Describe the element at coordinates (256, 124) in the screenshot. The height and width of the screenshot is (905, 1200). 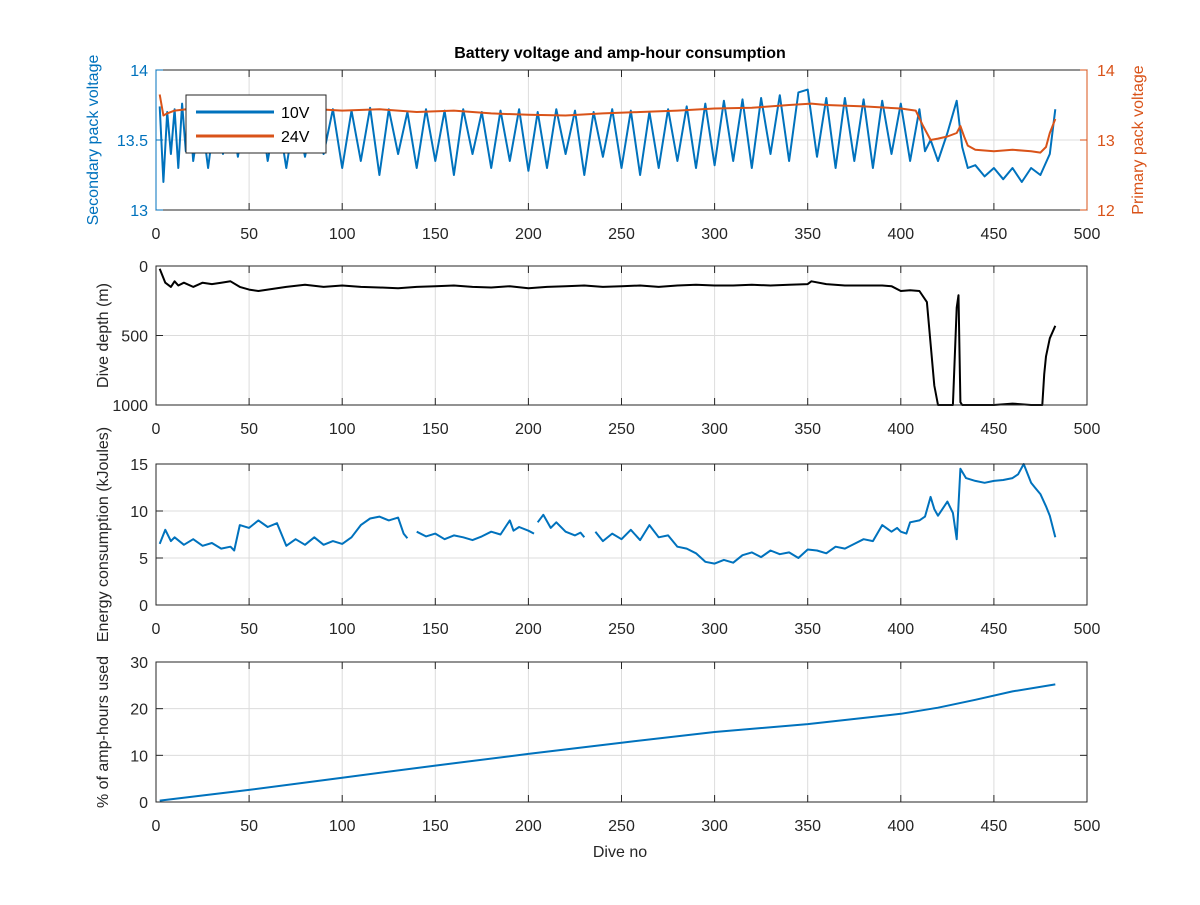
I see `legend-box` at that location.